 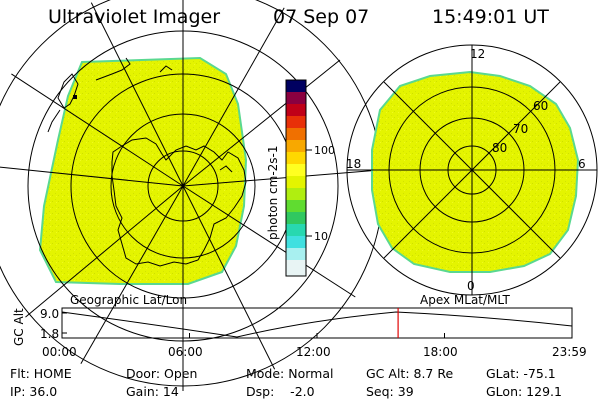 What do you see at coordinates (289, 373) in the screenshot?
I see `info-mode: Mode: Normal` at bounding box center [289, 373].